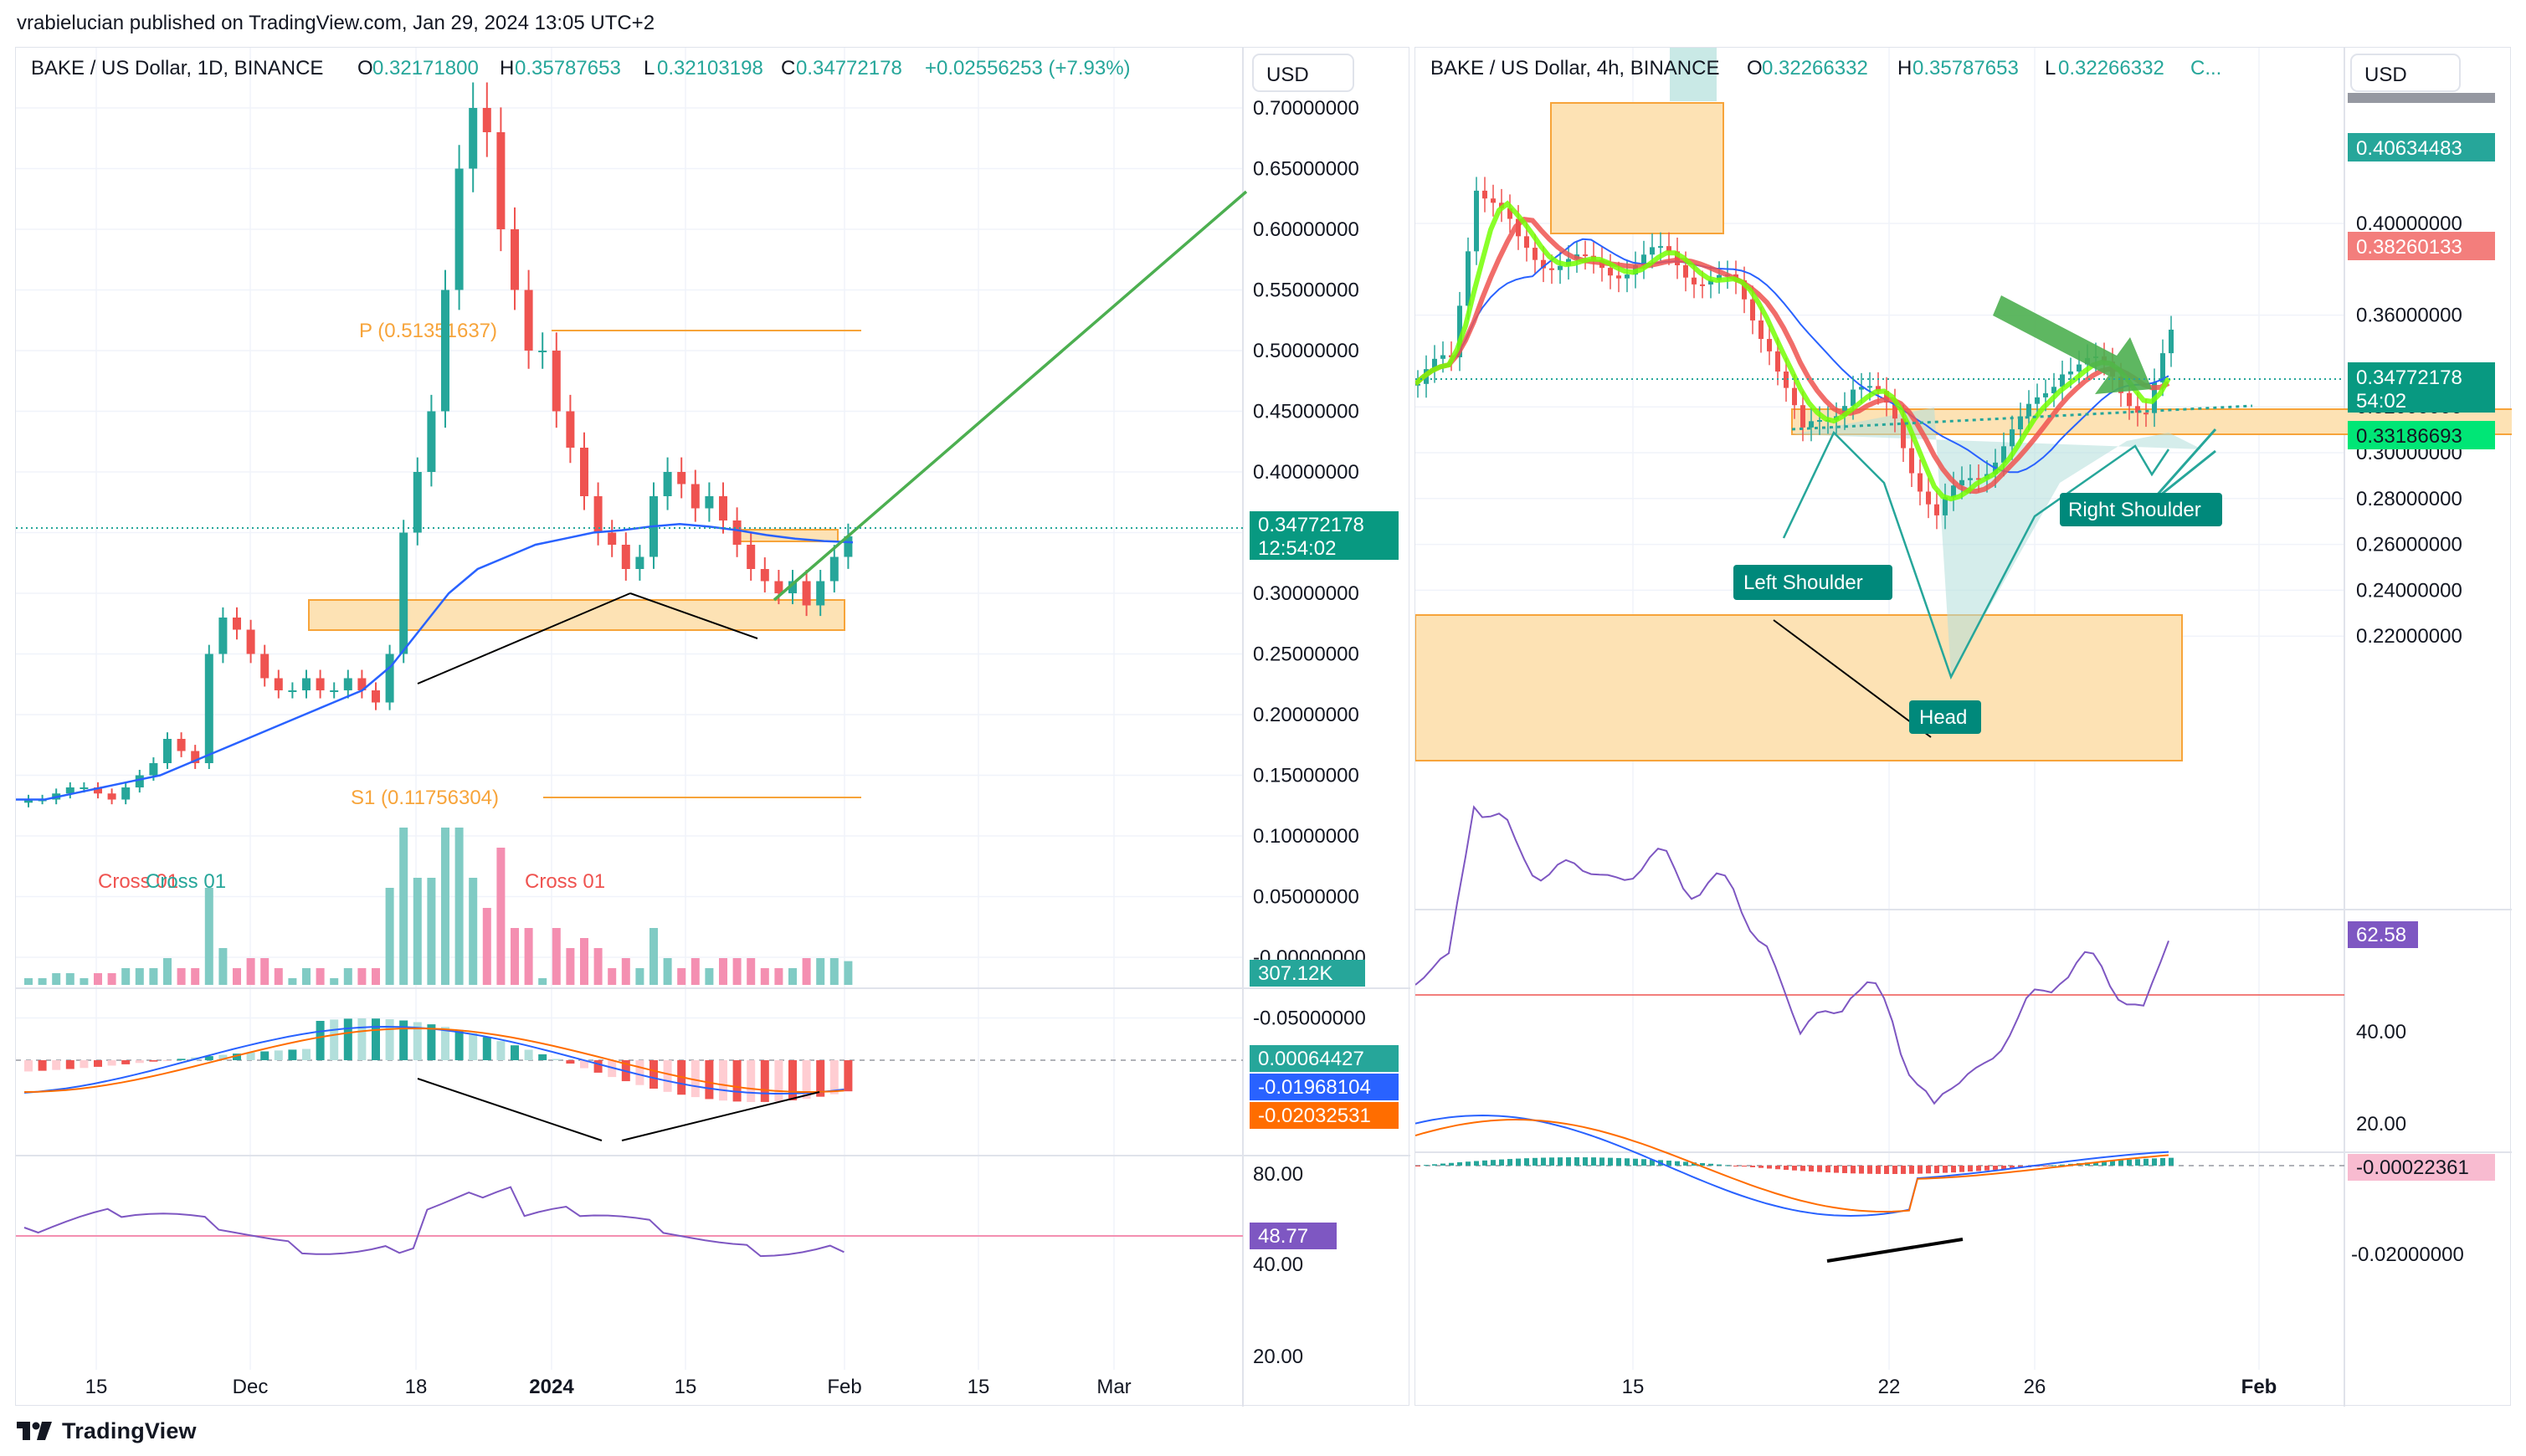 The width and height of the screenshot is (2526, 1456). Describe the element at coordinates (428, 331) in the screenshot. I see `pivot-label: P (0.51351637)` at that location.